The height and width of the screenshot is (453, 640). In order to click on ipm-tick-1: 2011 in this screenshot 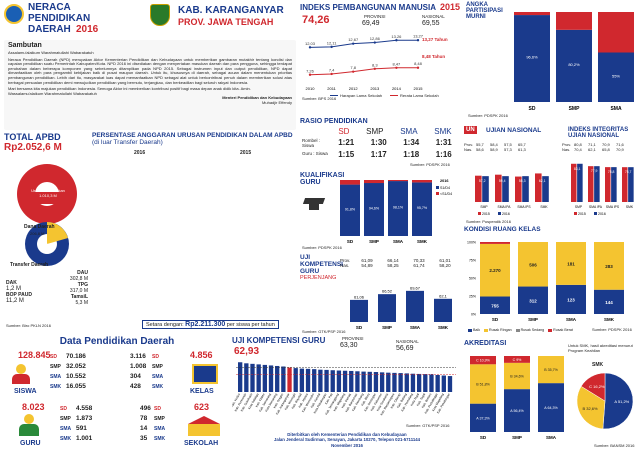, I will do `click(331, 88)`.